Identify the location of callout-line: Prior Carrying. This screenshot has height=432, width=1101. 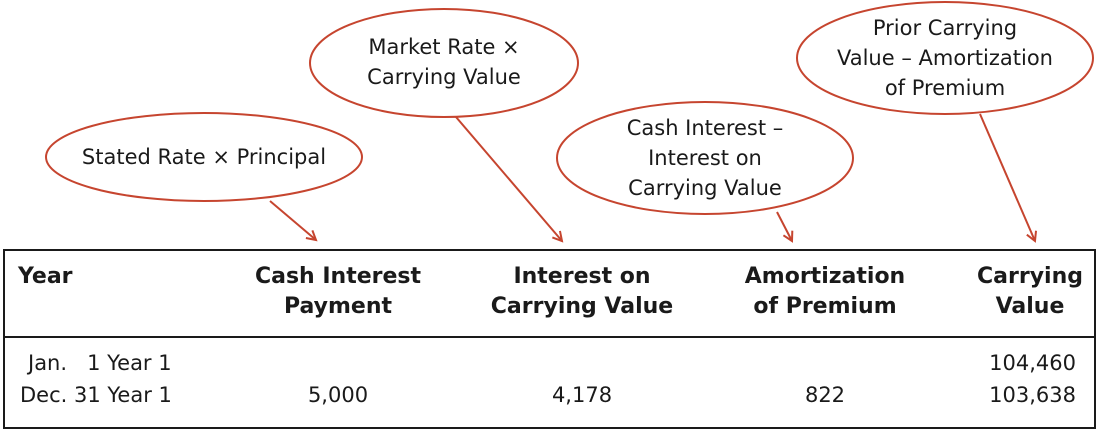
(945, 28).